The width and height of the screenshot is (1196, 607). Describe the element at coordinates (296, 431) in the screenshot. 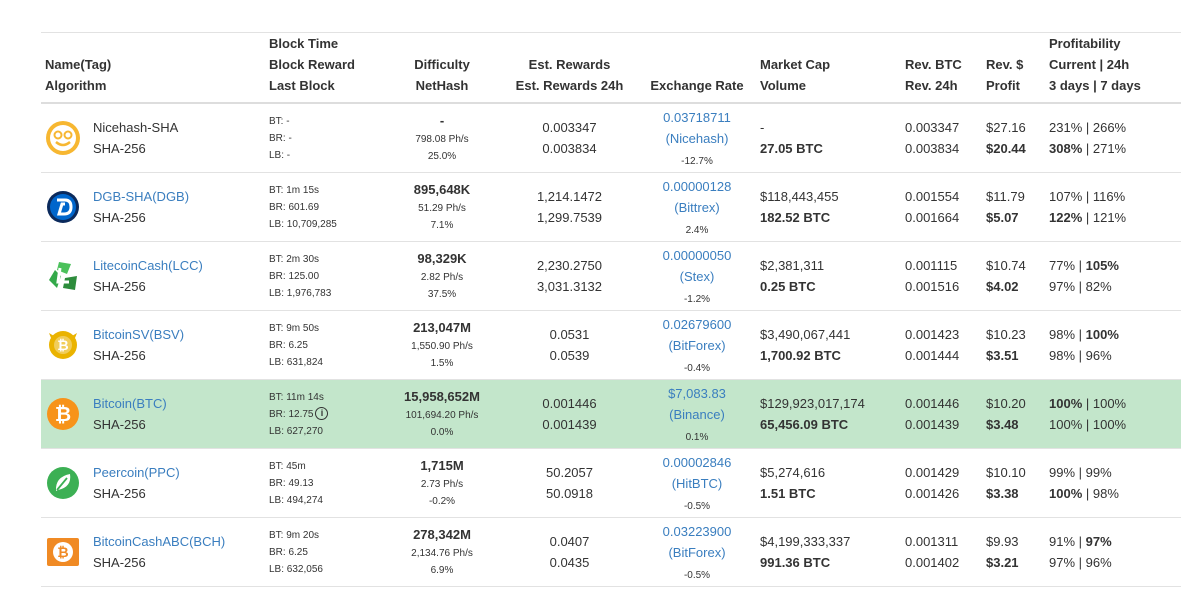

I see `last-block: LB: 627,270` at that location.